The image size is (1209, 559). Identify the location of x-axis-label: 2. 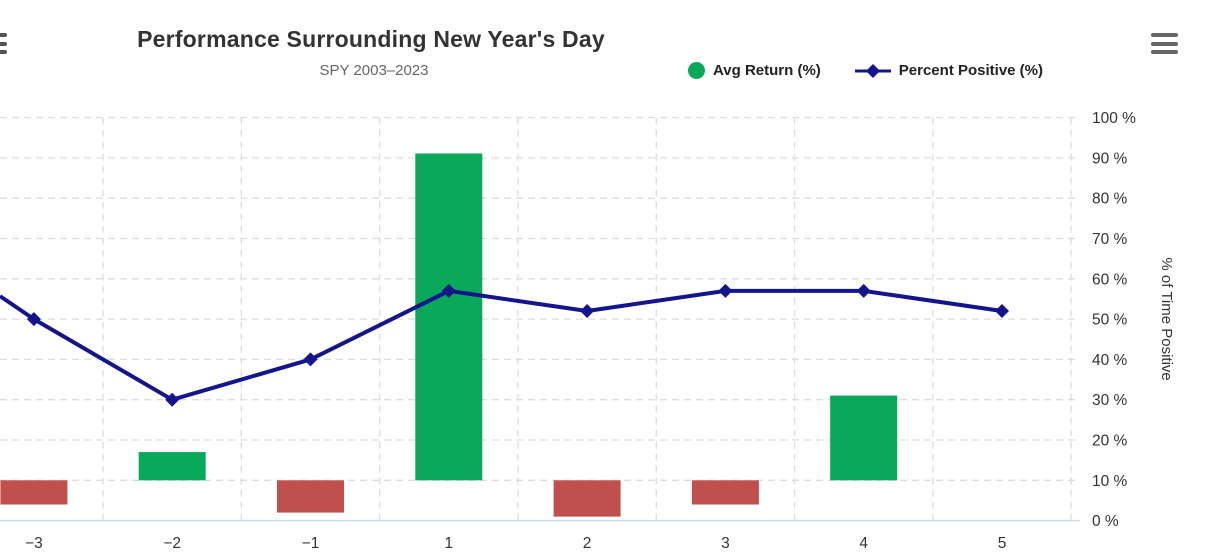
(587, 543).